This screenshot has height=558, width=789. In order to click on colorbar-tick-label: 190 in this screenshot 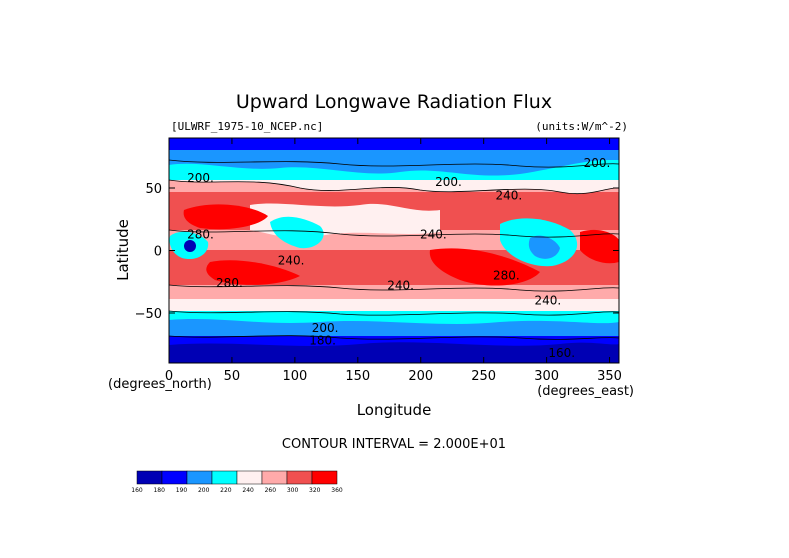, I will do `click(182, 490)`.